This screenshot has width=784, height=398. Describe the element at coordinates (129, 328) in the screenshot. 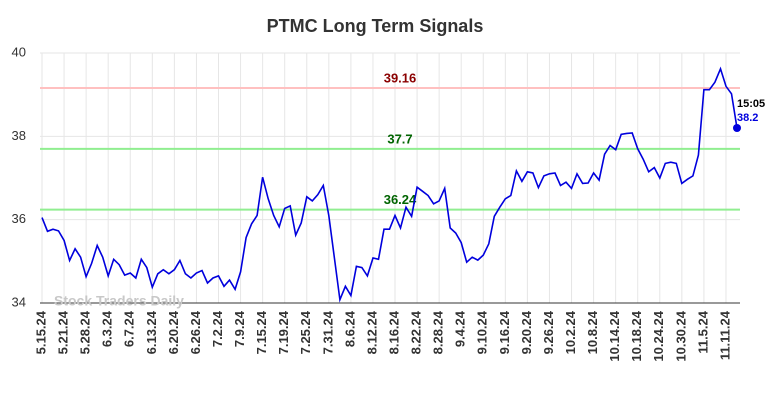

I see `x-tick-label: 6.7.24` at that location.